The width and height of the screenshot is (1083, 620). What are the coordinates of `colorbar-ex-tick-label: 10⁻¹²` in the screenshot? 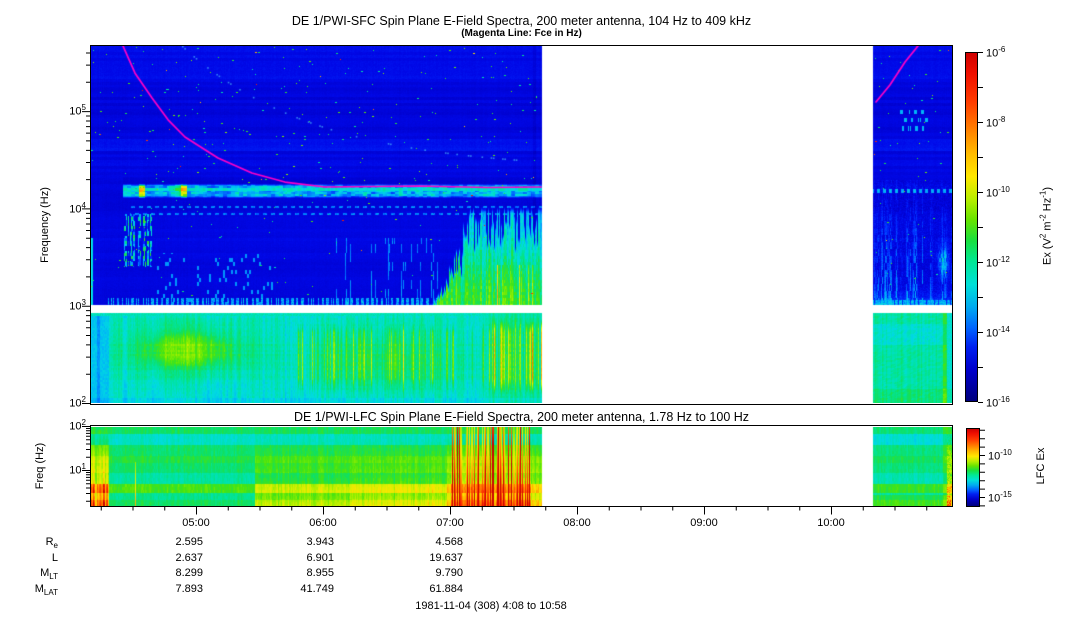 It's located at (998, 262).